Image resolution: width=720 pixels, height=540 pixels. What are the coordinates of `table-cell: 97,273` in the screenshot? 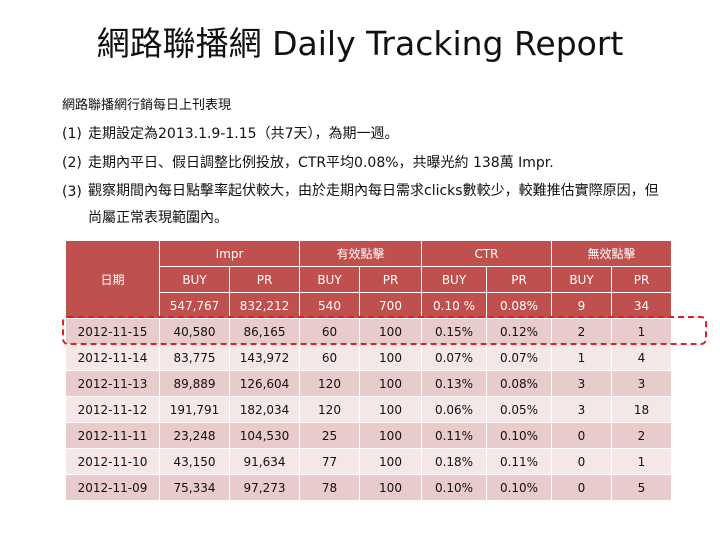 It's located at (264, 487).